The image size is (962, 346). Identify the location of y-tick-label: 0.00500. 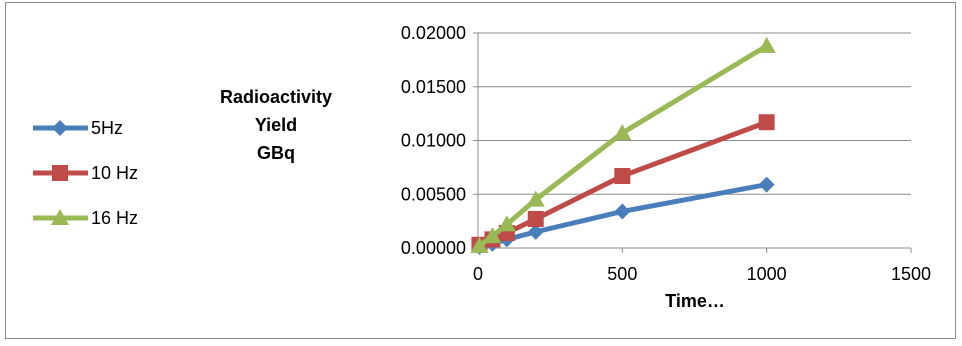
(433, 194).